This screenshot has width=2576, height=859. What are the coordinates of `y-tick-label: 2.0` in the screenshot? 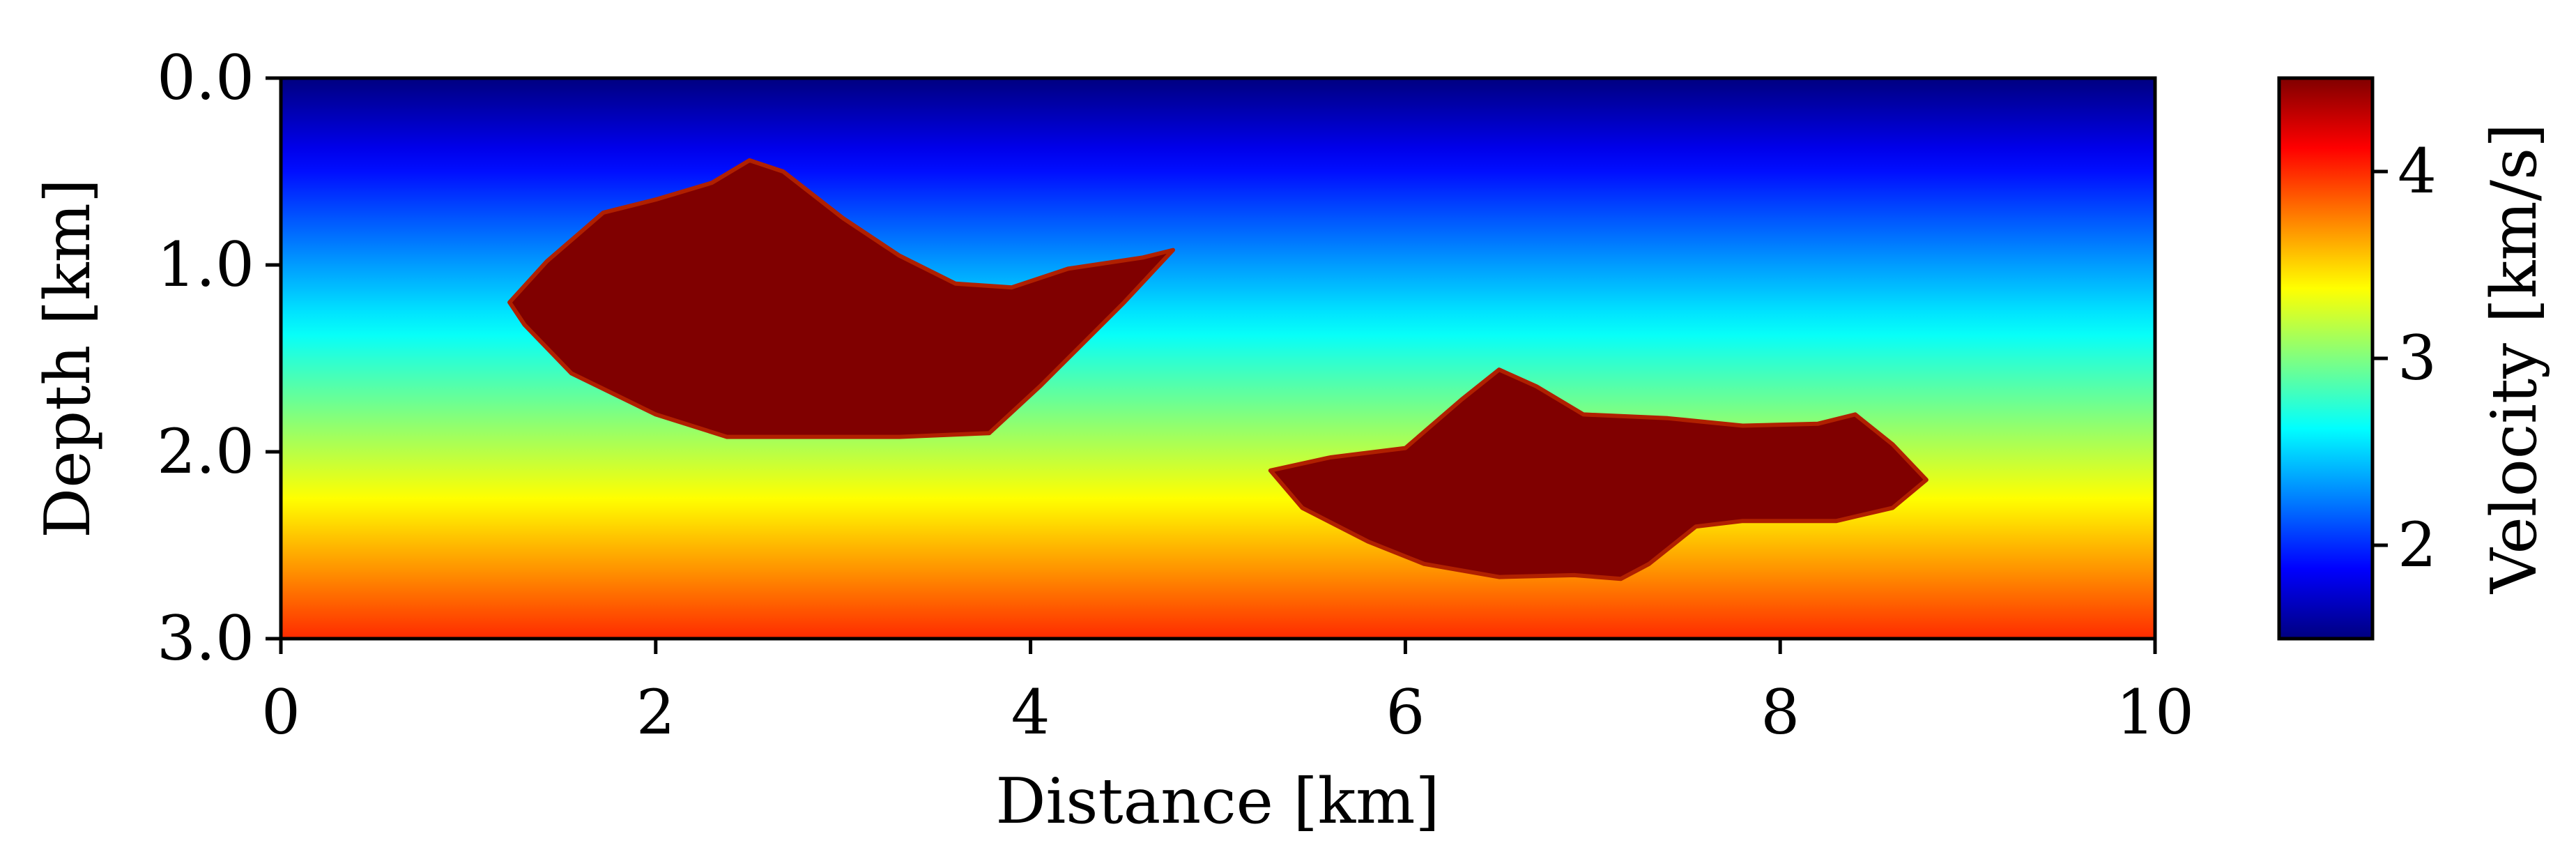 It's located at (205, 451).